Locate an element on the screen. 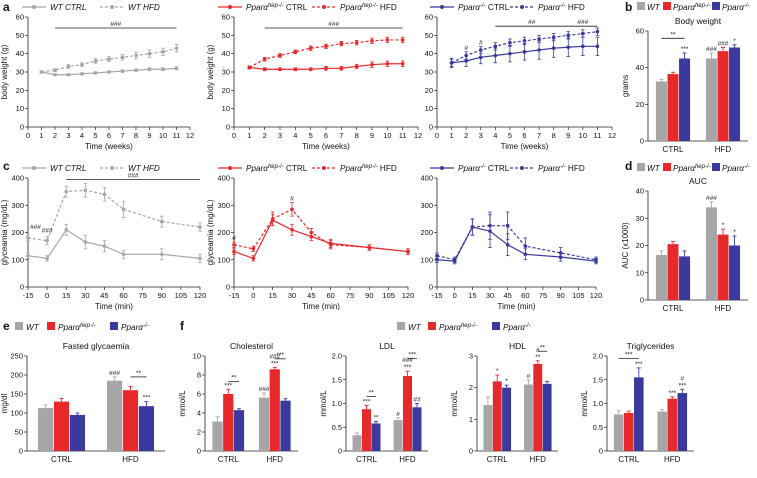  legend-d-hep-sup: hep-/- is located at coordinates (703, 167).